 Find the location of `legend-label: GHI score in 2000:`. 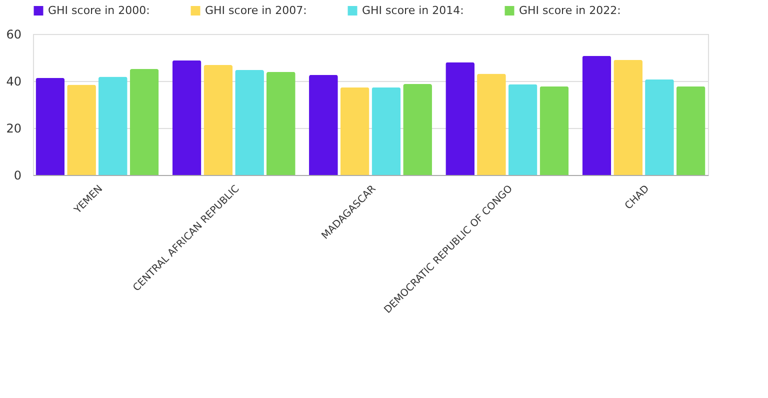

legend-label: GHI score in 2000: is located at coordinates (99, 10).